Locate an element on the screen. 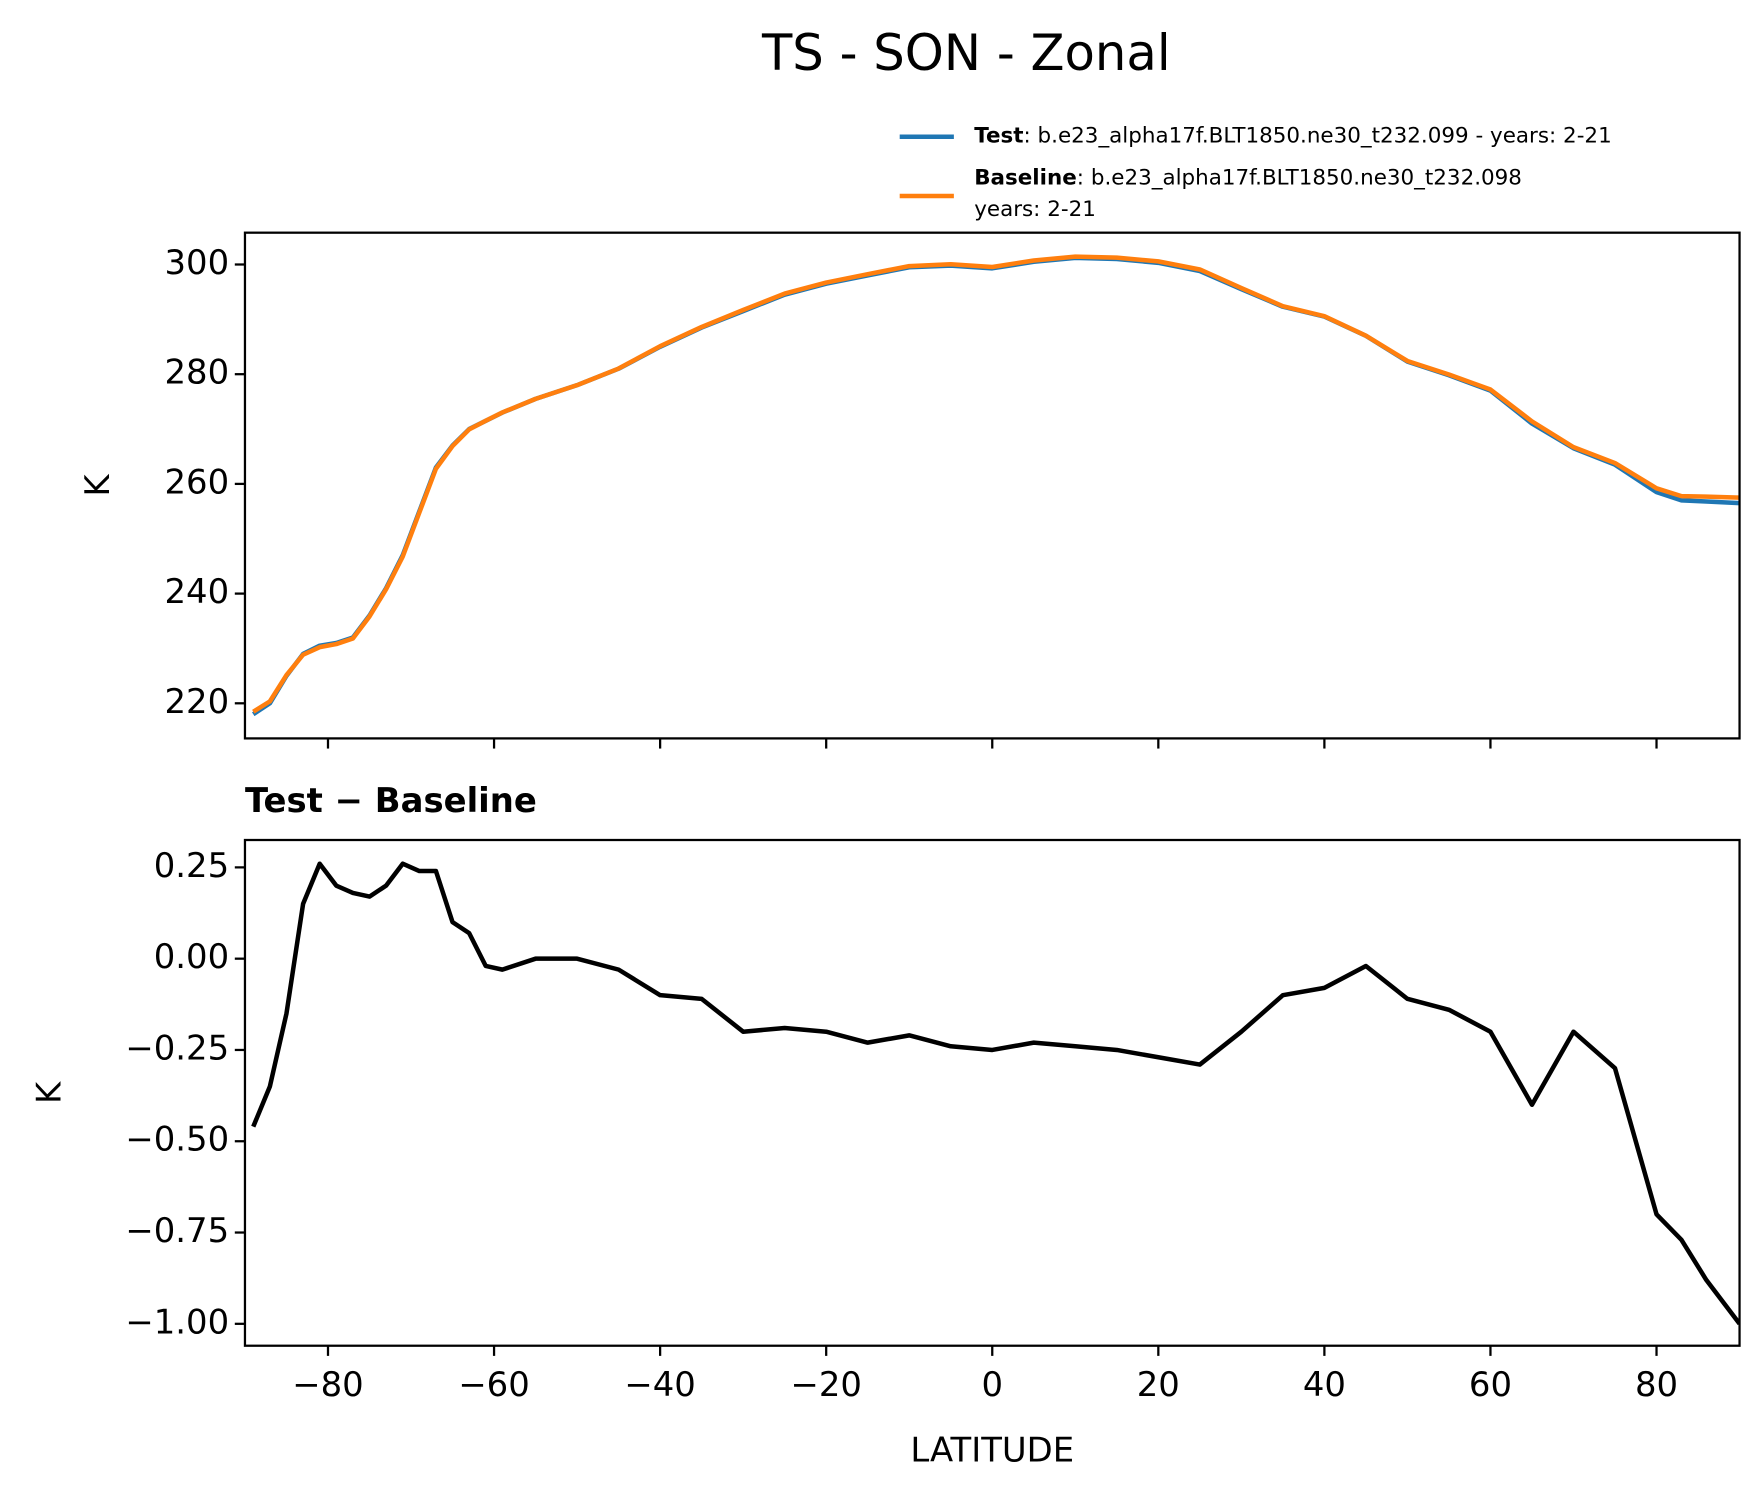 The width and height of the screenshot is (1761, 1496). figure-title: TS - SON - Zonal is located at coordinates (966, 53).